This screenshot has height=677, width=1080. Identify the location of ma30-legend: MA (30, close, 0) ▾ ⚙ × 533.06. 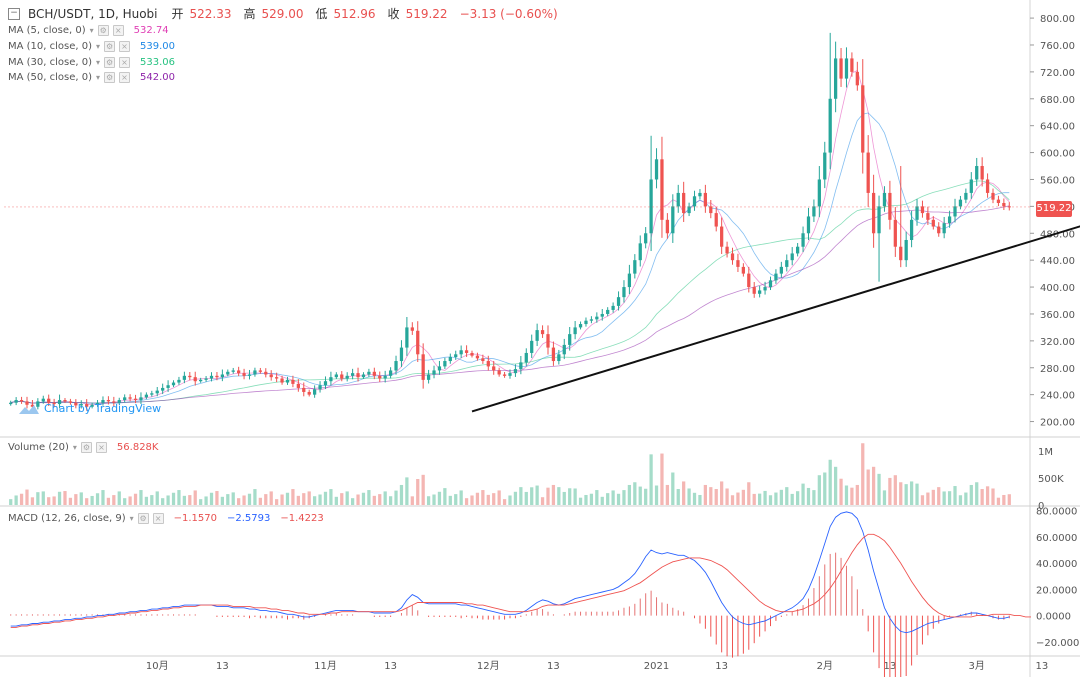
(91, 62).